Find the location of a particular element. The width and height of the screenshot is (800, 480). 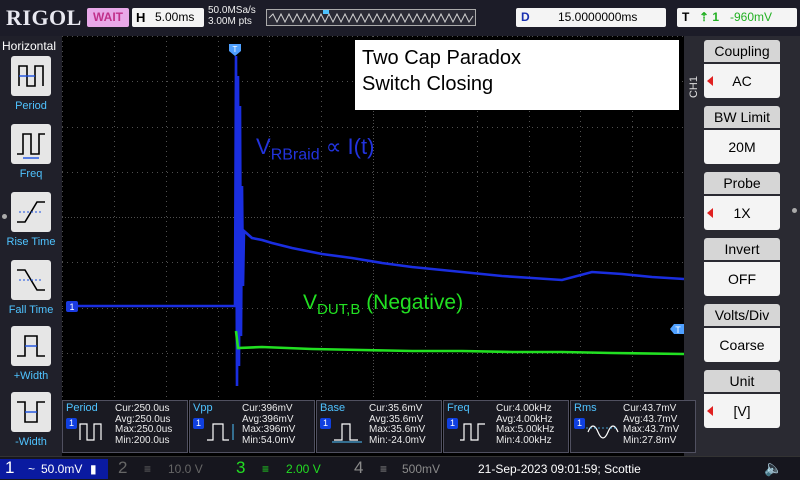

measure-negative-width-button: -Width is located at coordinates (31, 425).